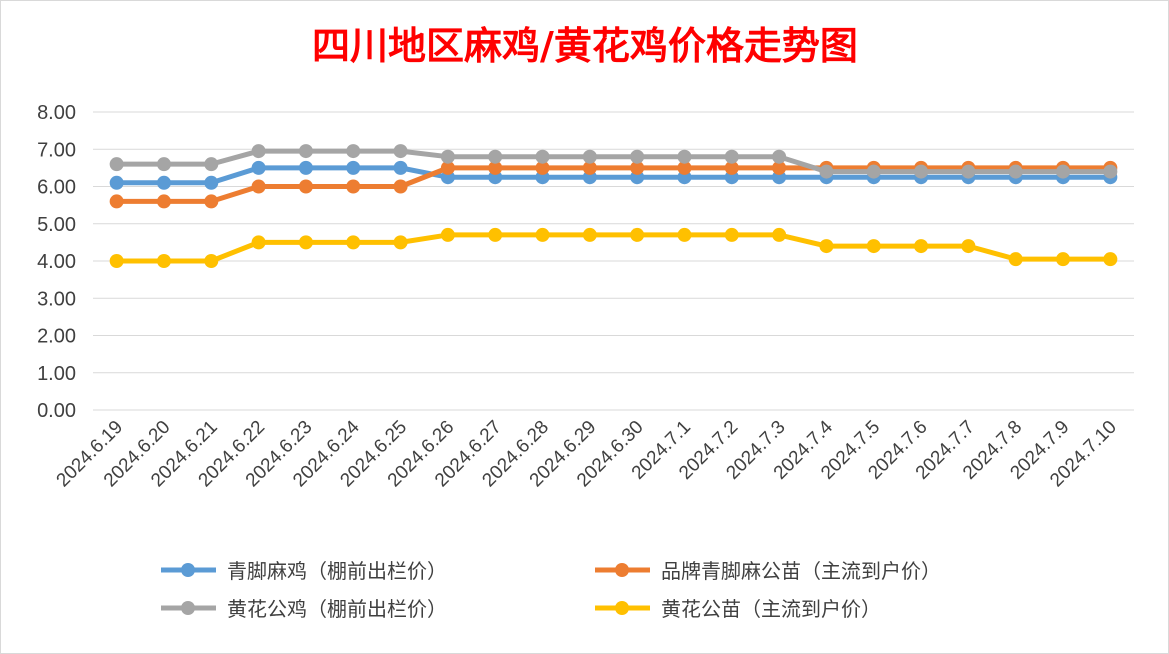 The image size is (1169, 654). What do you see at coordinates (56, 299) in the screenshot?
I see `y-tick-label: 3.00` at bounding box center [56, 299].